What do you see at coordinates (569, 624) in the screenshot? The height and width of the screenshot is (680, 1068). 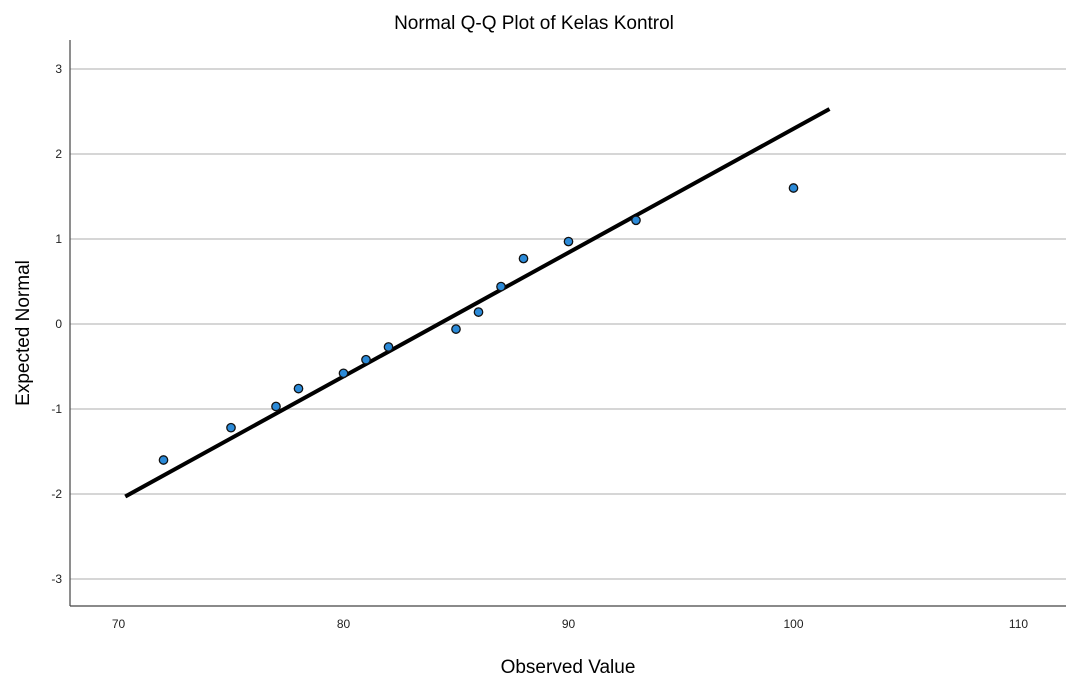 I see `x-tick-label: 90` at bounding box center [569, 624].